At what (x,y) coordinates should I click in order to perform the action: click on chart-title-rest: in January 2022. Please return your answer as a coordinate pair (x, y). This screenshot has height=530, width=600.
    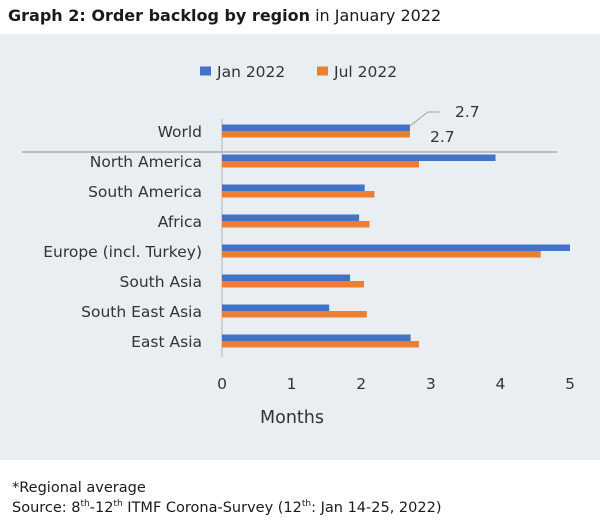
    Looking at the image, I should click on (375, 15).